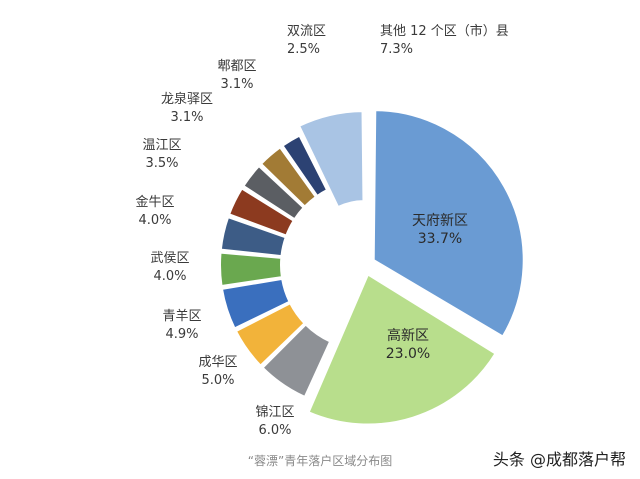 Image resolution: width=640 pixels, height=479 pixels. I want to click on slice-label-name: 郫都区, so click(236, 66).